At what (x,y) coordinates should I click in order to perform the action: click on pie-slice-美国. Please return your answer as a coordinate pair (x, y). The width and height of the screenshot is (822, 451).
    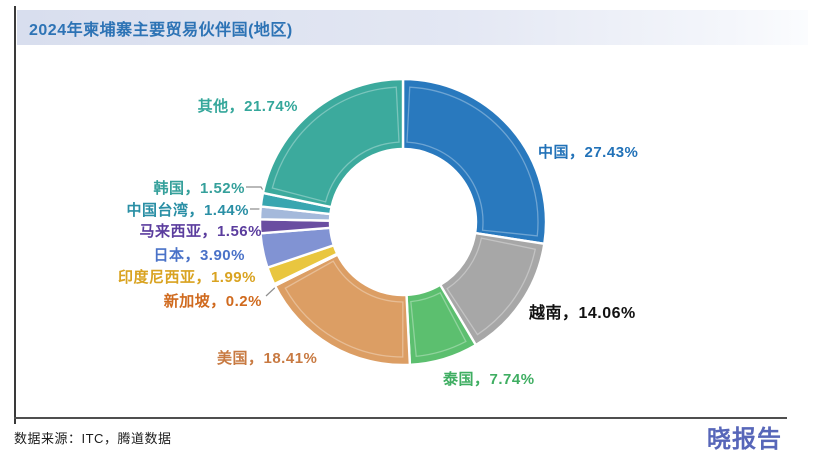
    Looking at the image, I should click on (342, 310).